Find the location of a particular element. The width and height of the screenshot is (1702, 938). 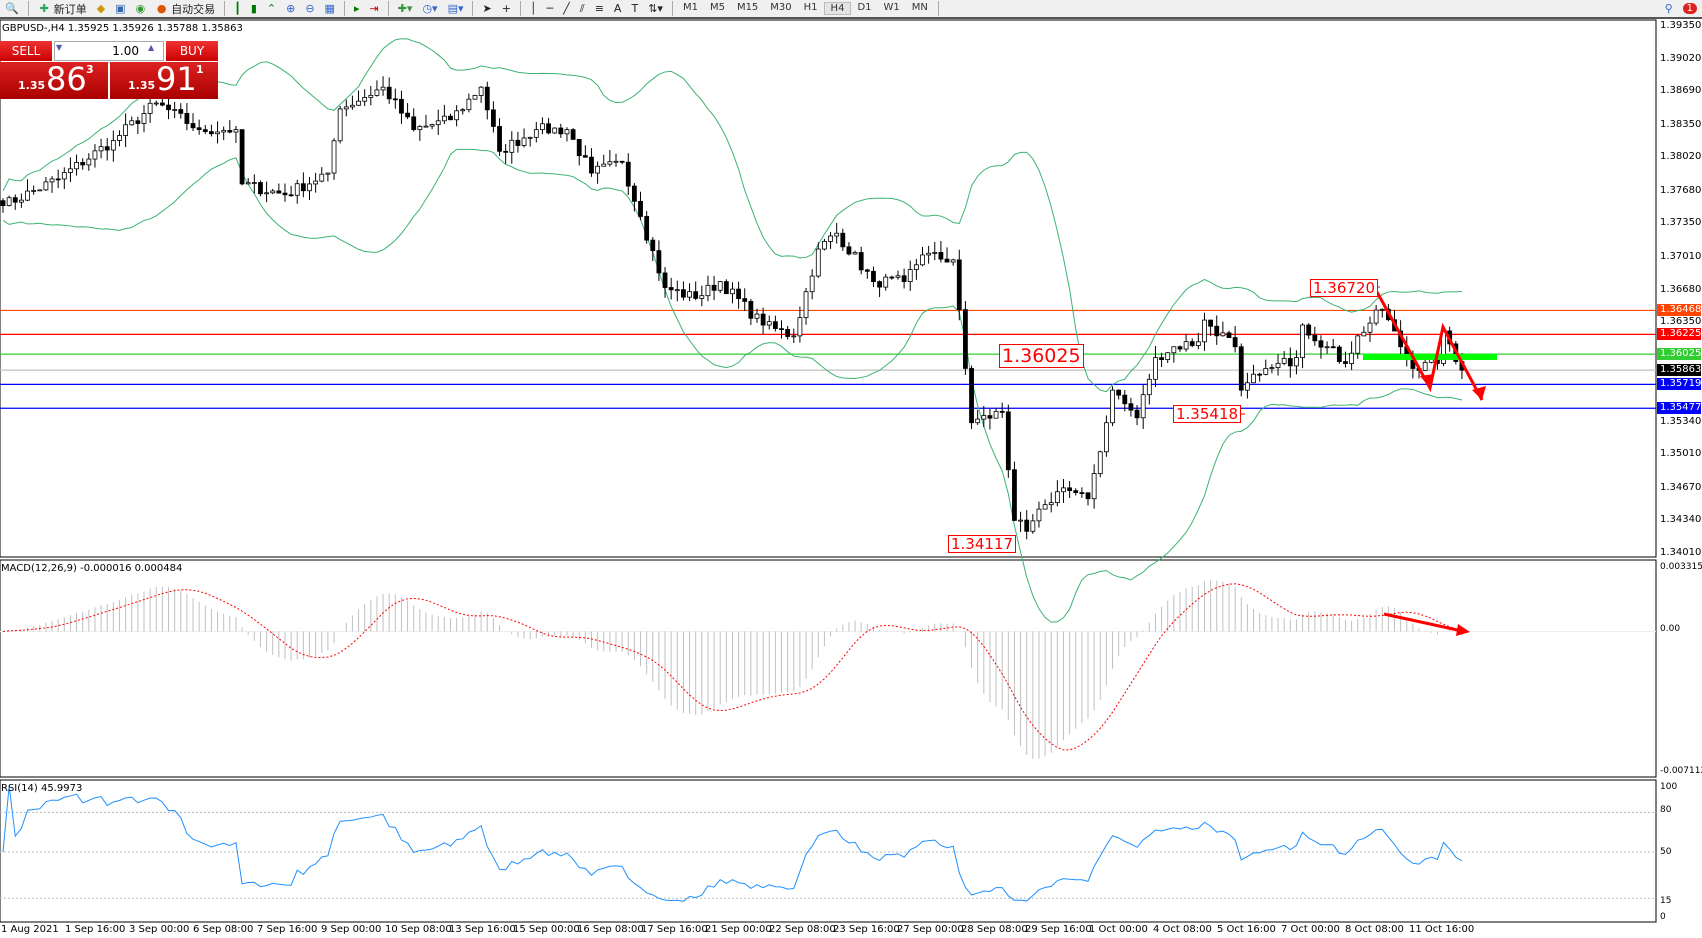

zoom-in-icon: ⊕ is located at coordinates (291, 8).